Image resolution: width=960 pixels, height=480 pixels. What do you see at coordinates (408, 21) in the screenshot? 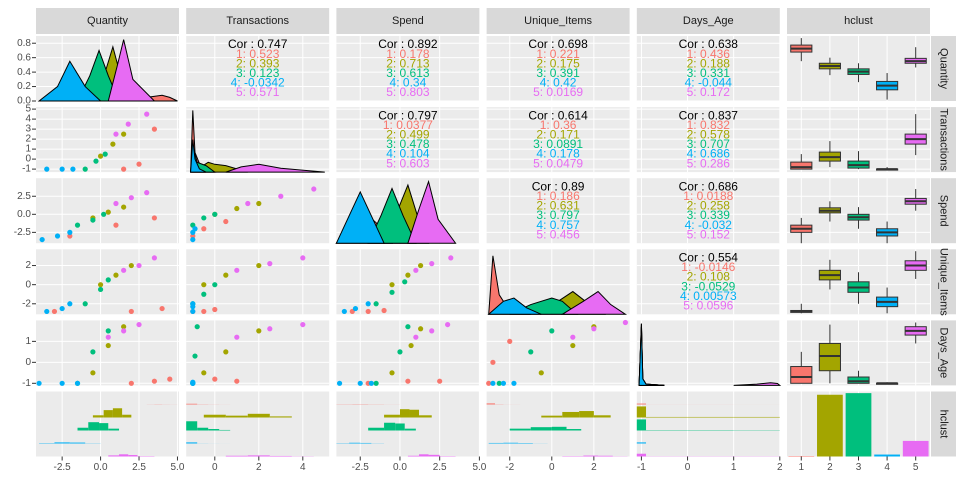
I see `strip-top-label: Spend` at bounding box center [408, 21].